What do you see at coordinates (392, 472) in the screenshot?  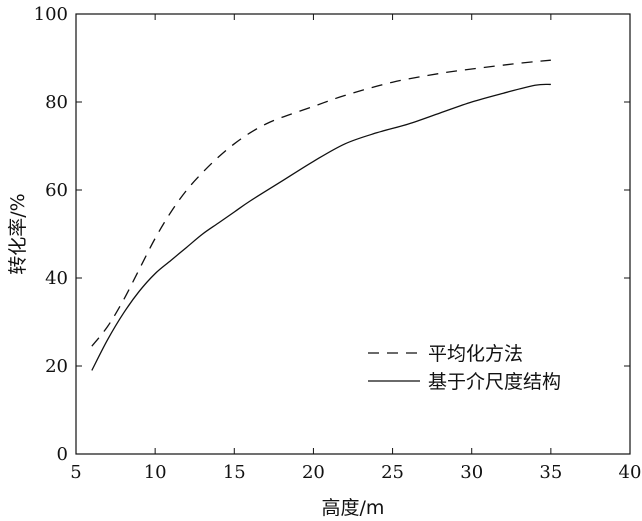 I see `x-tick-label: 25` at bounding box center [392, 472].